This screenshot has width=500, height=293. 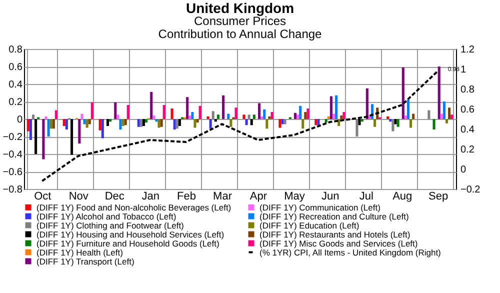 I want to click on legend-label: (DIFF 1Y) Health (Left), so click(x=80, y=252).